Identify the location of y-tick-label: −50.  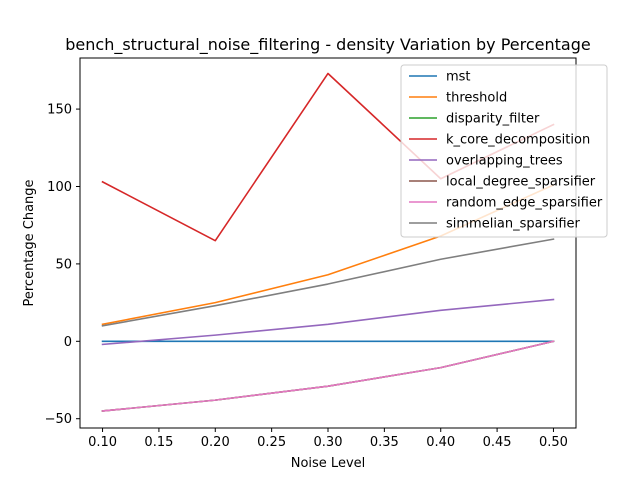
(58, 419).